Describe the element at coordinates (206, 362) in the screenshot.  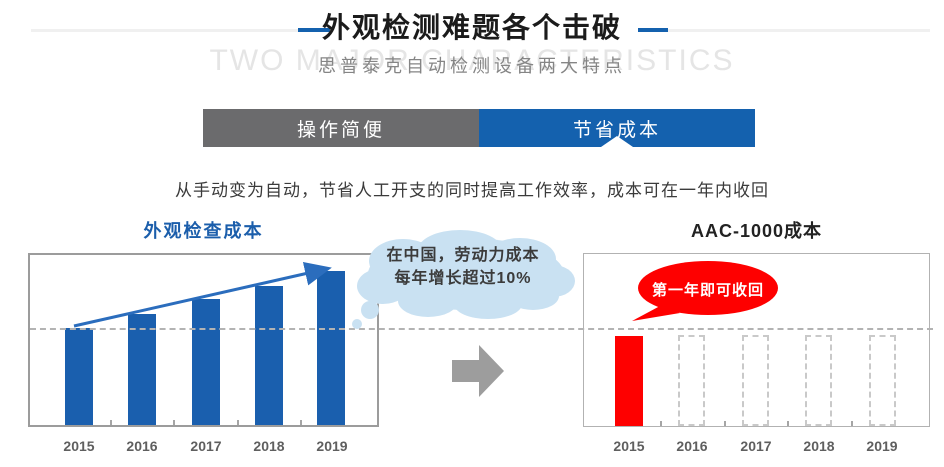
I see `bar-2017` at that location.